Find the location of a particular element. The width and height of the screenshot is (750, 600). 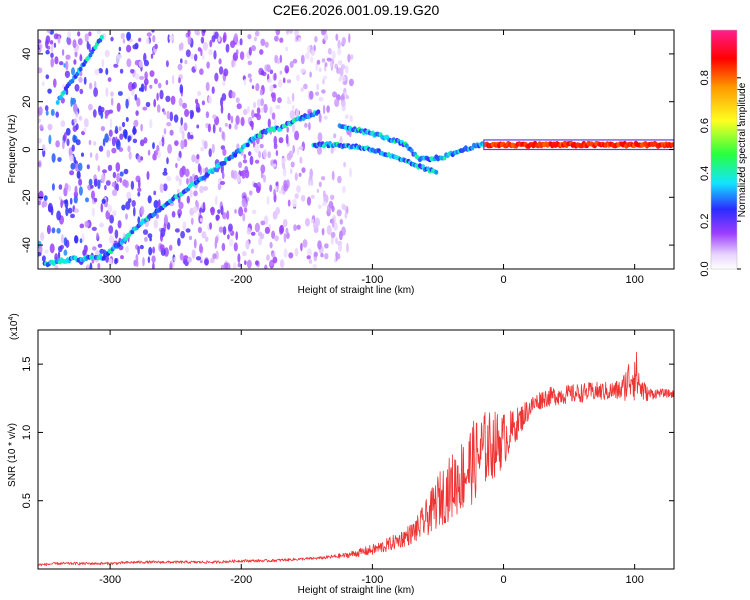

y-tick-label: -40 is located at coordinates (27, 245).